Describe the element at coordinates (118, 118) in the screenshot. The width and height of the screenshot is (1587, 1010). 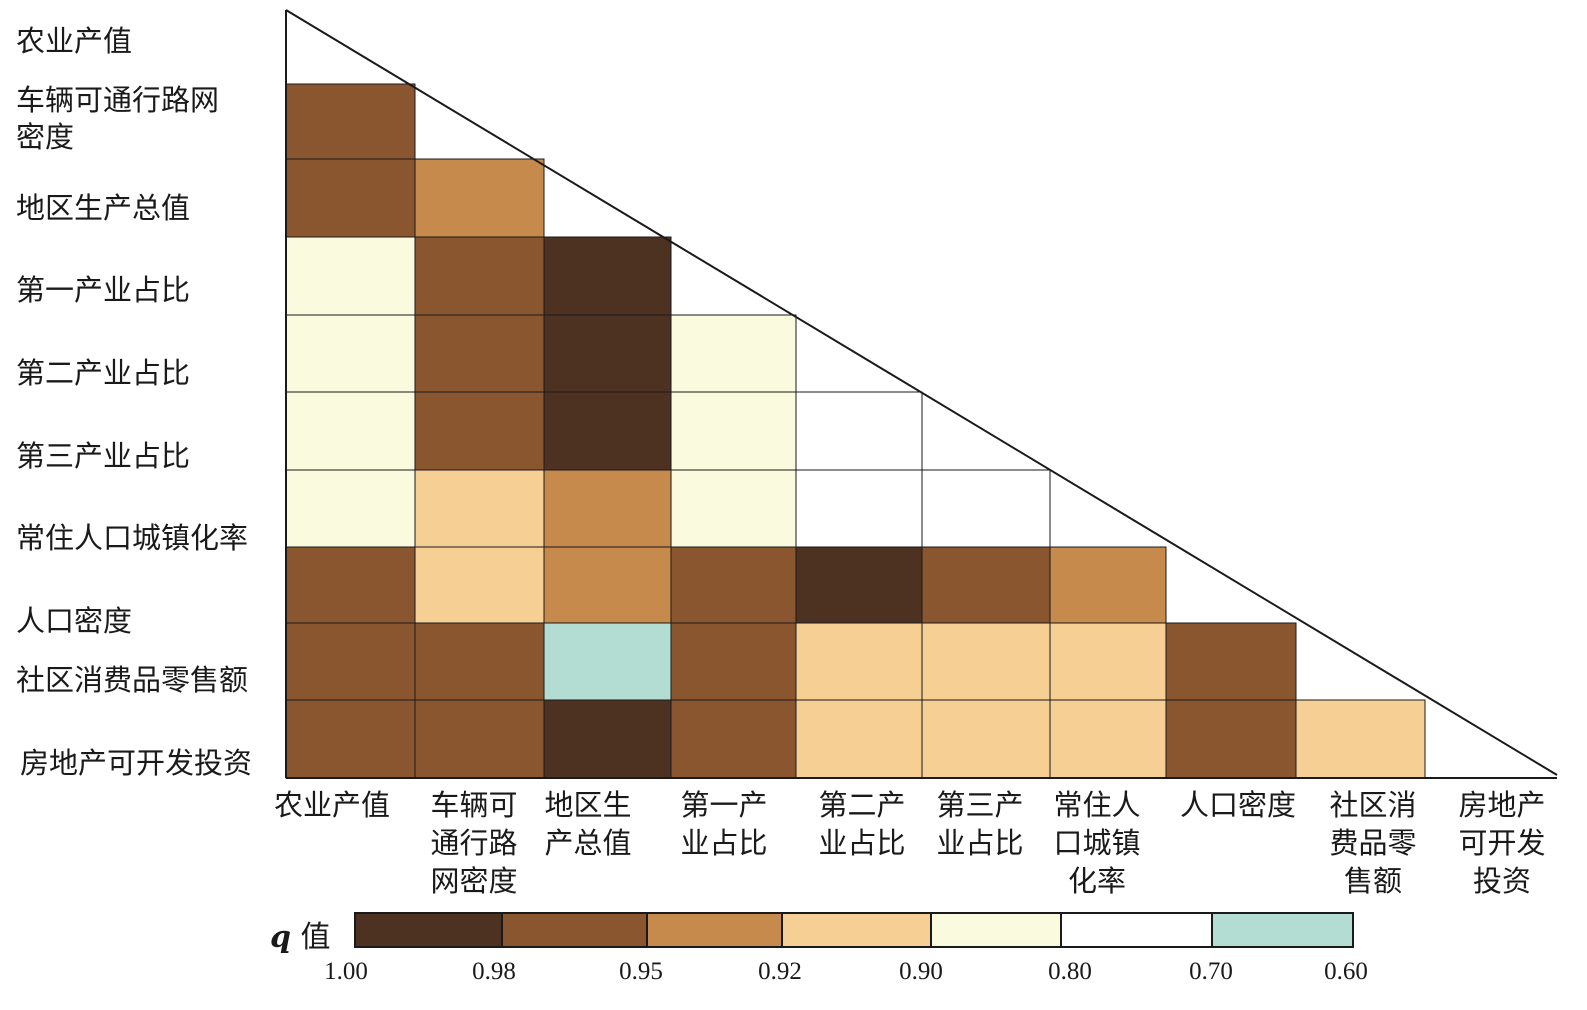
I see `row-label: 车辆可通行路网 密度` at that location.